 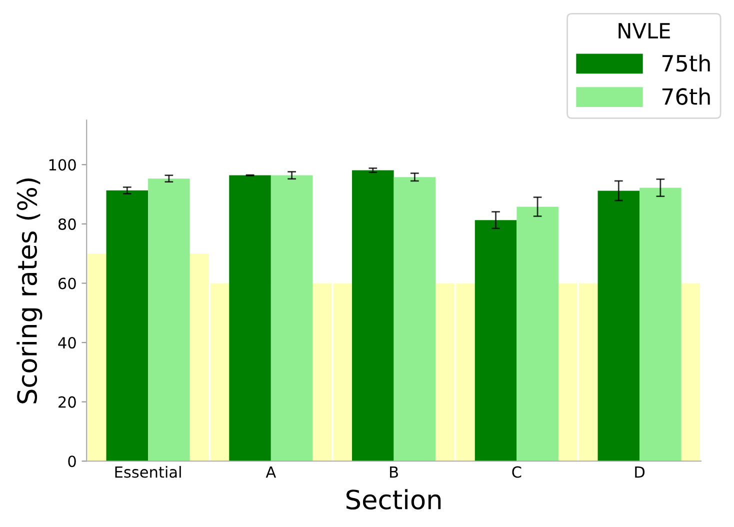 I want to click on y-tick-label: 80, so click(x=67, y=224).